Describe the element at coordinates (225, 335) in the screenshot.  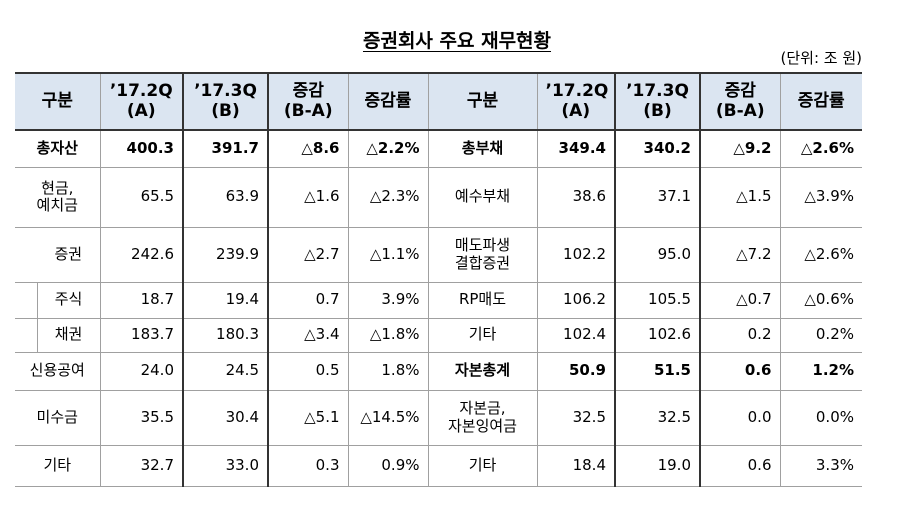
I see `value-cell: 180.3` at that location.